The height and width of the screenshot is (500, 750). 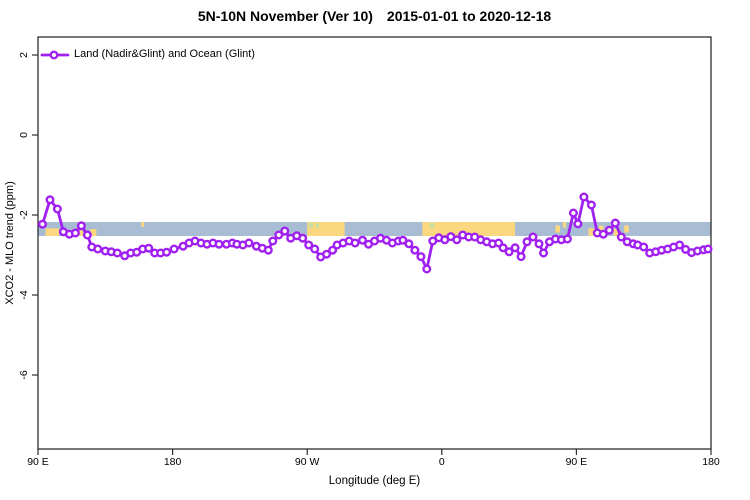 What do you see at coordinates (24, 55) in the screenshot?
I see `y-tick-label-2: 2` at bounding box center [24, 55].